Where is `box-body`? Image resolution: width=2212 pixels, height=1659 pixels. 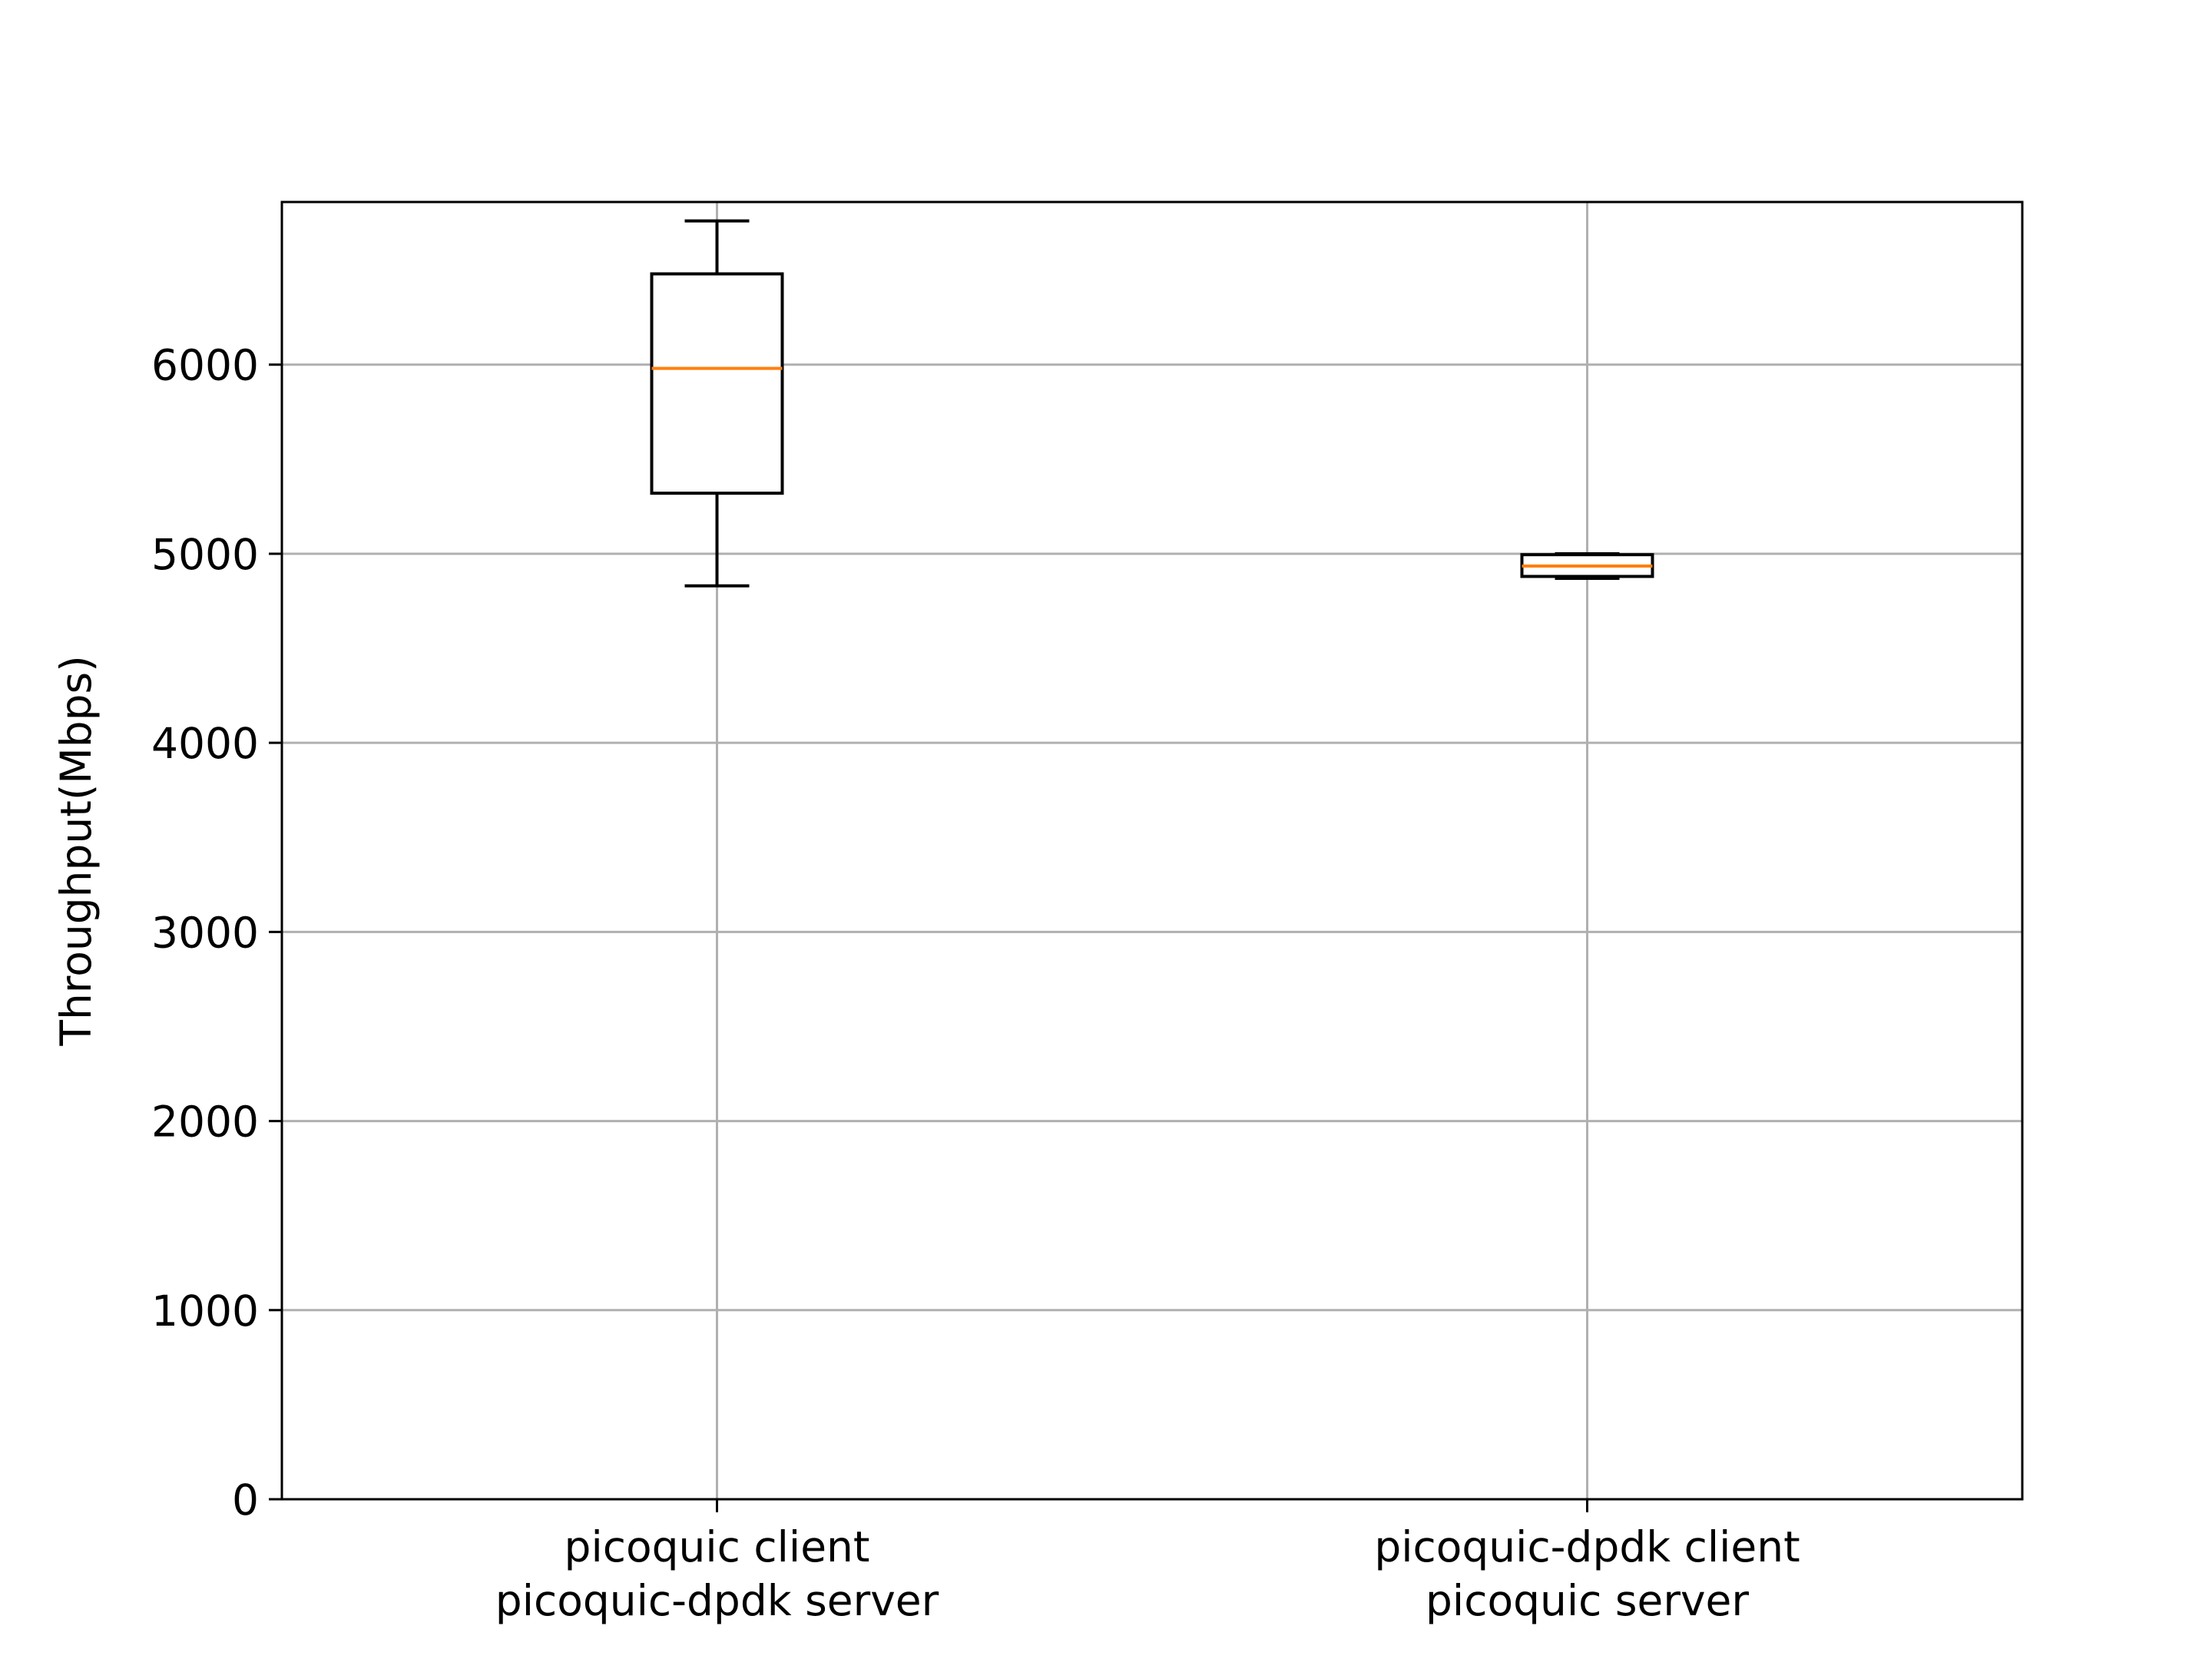 box-body is located at coordinates (717, 383).